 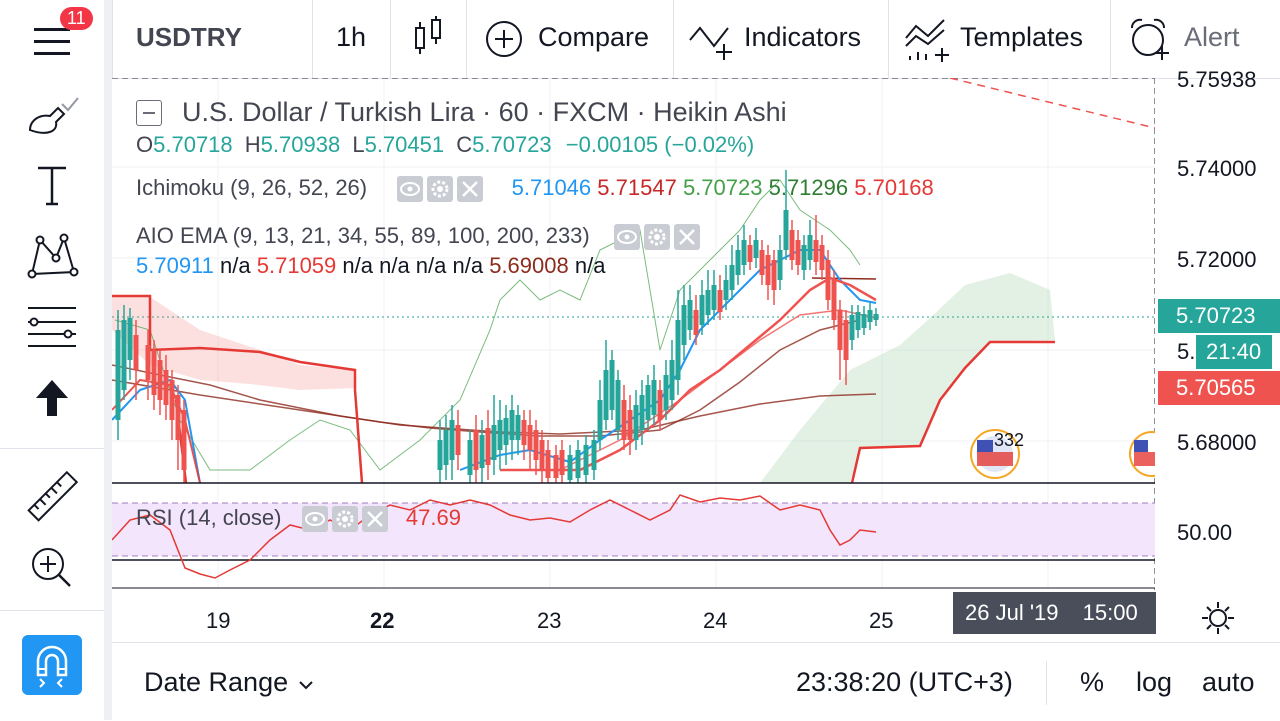 I want to click on percent-scale-toggle: %, so click(x=1092, y=682).